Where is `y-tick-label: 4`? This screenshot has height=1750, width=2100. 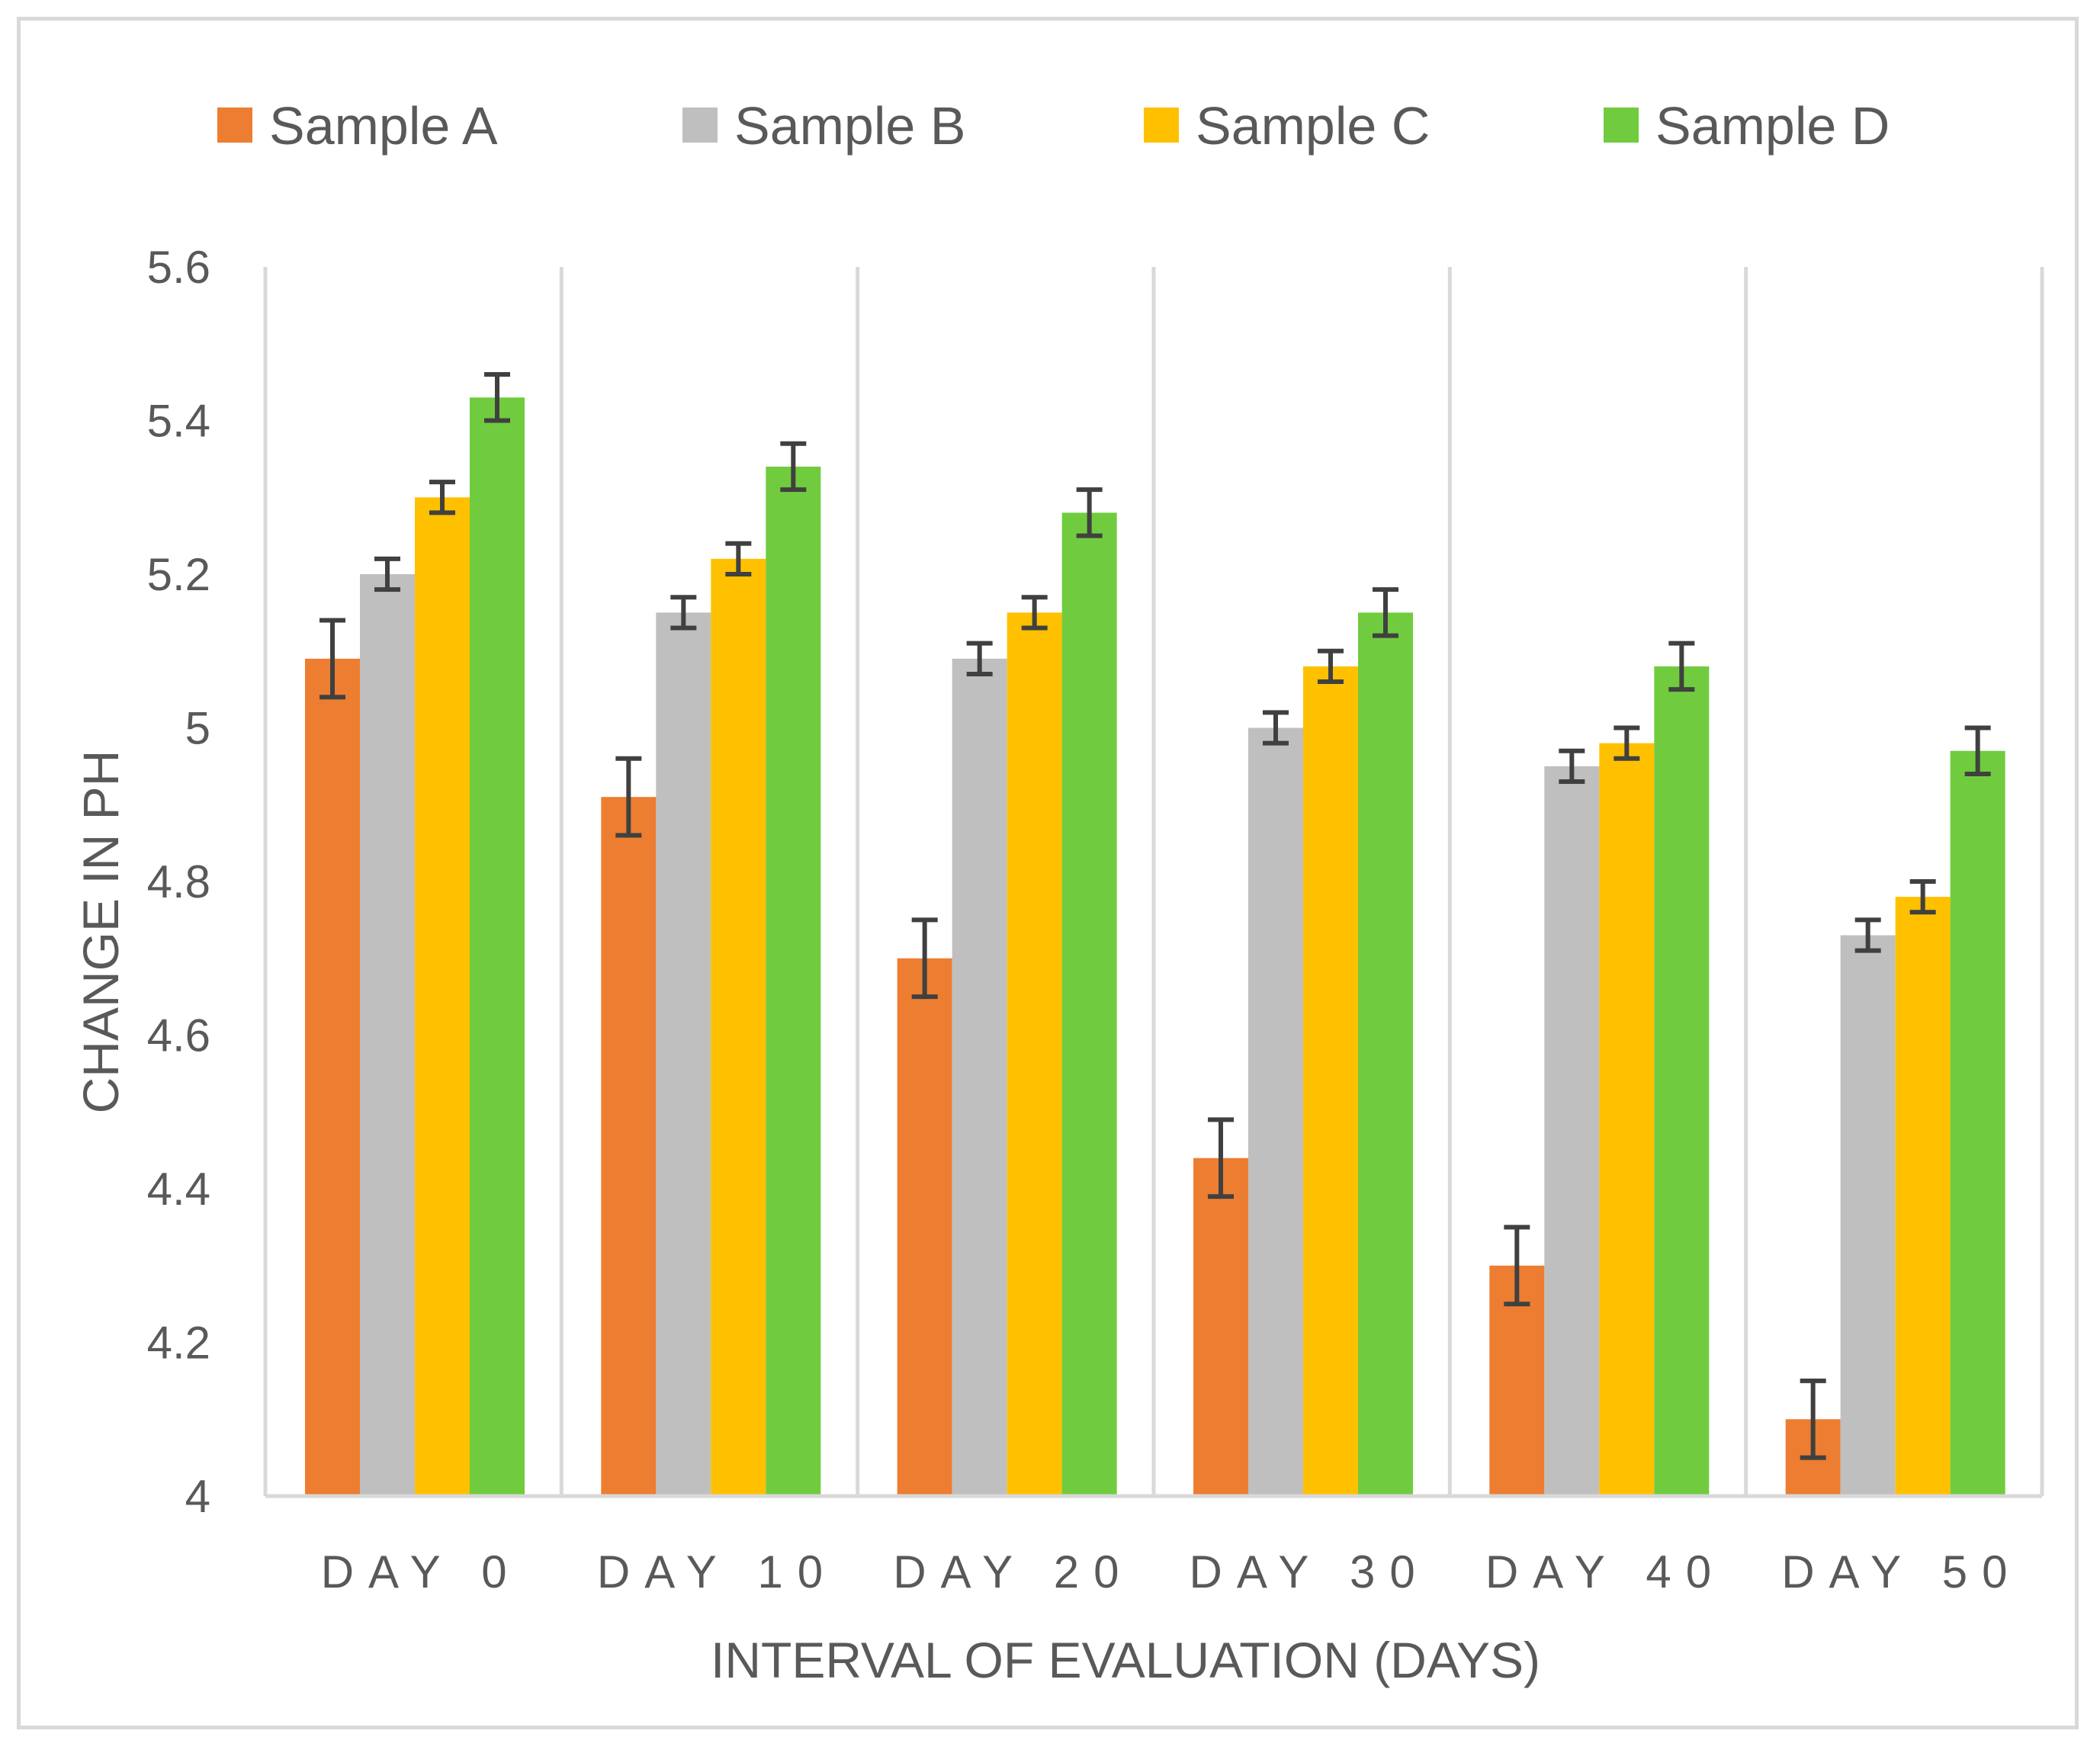
y-tick-label: 4 is located at coordinates (198, 1496).